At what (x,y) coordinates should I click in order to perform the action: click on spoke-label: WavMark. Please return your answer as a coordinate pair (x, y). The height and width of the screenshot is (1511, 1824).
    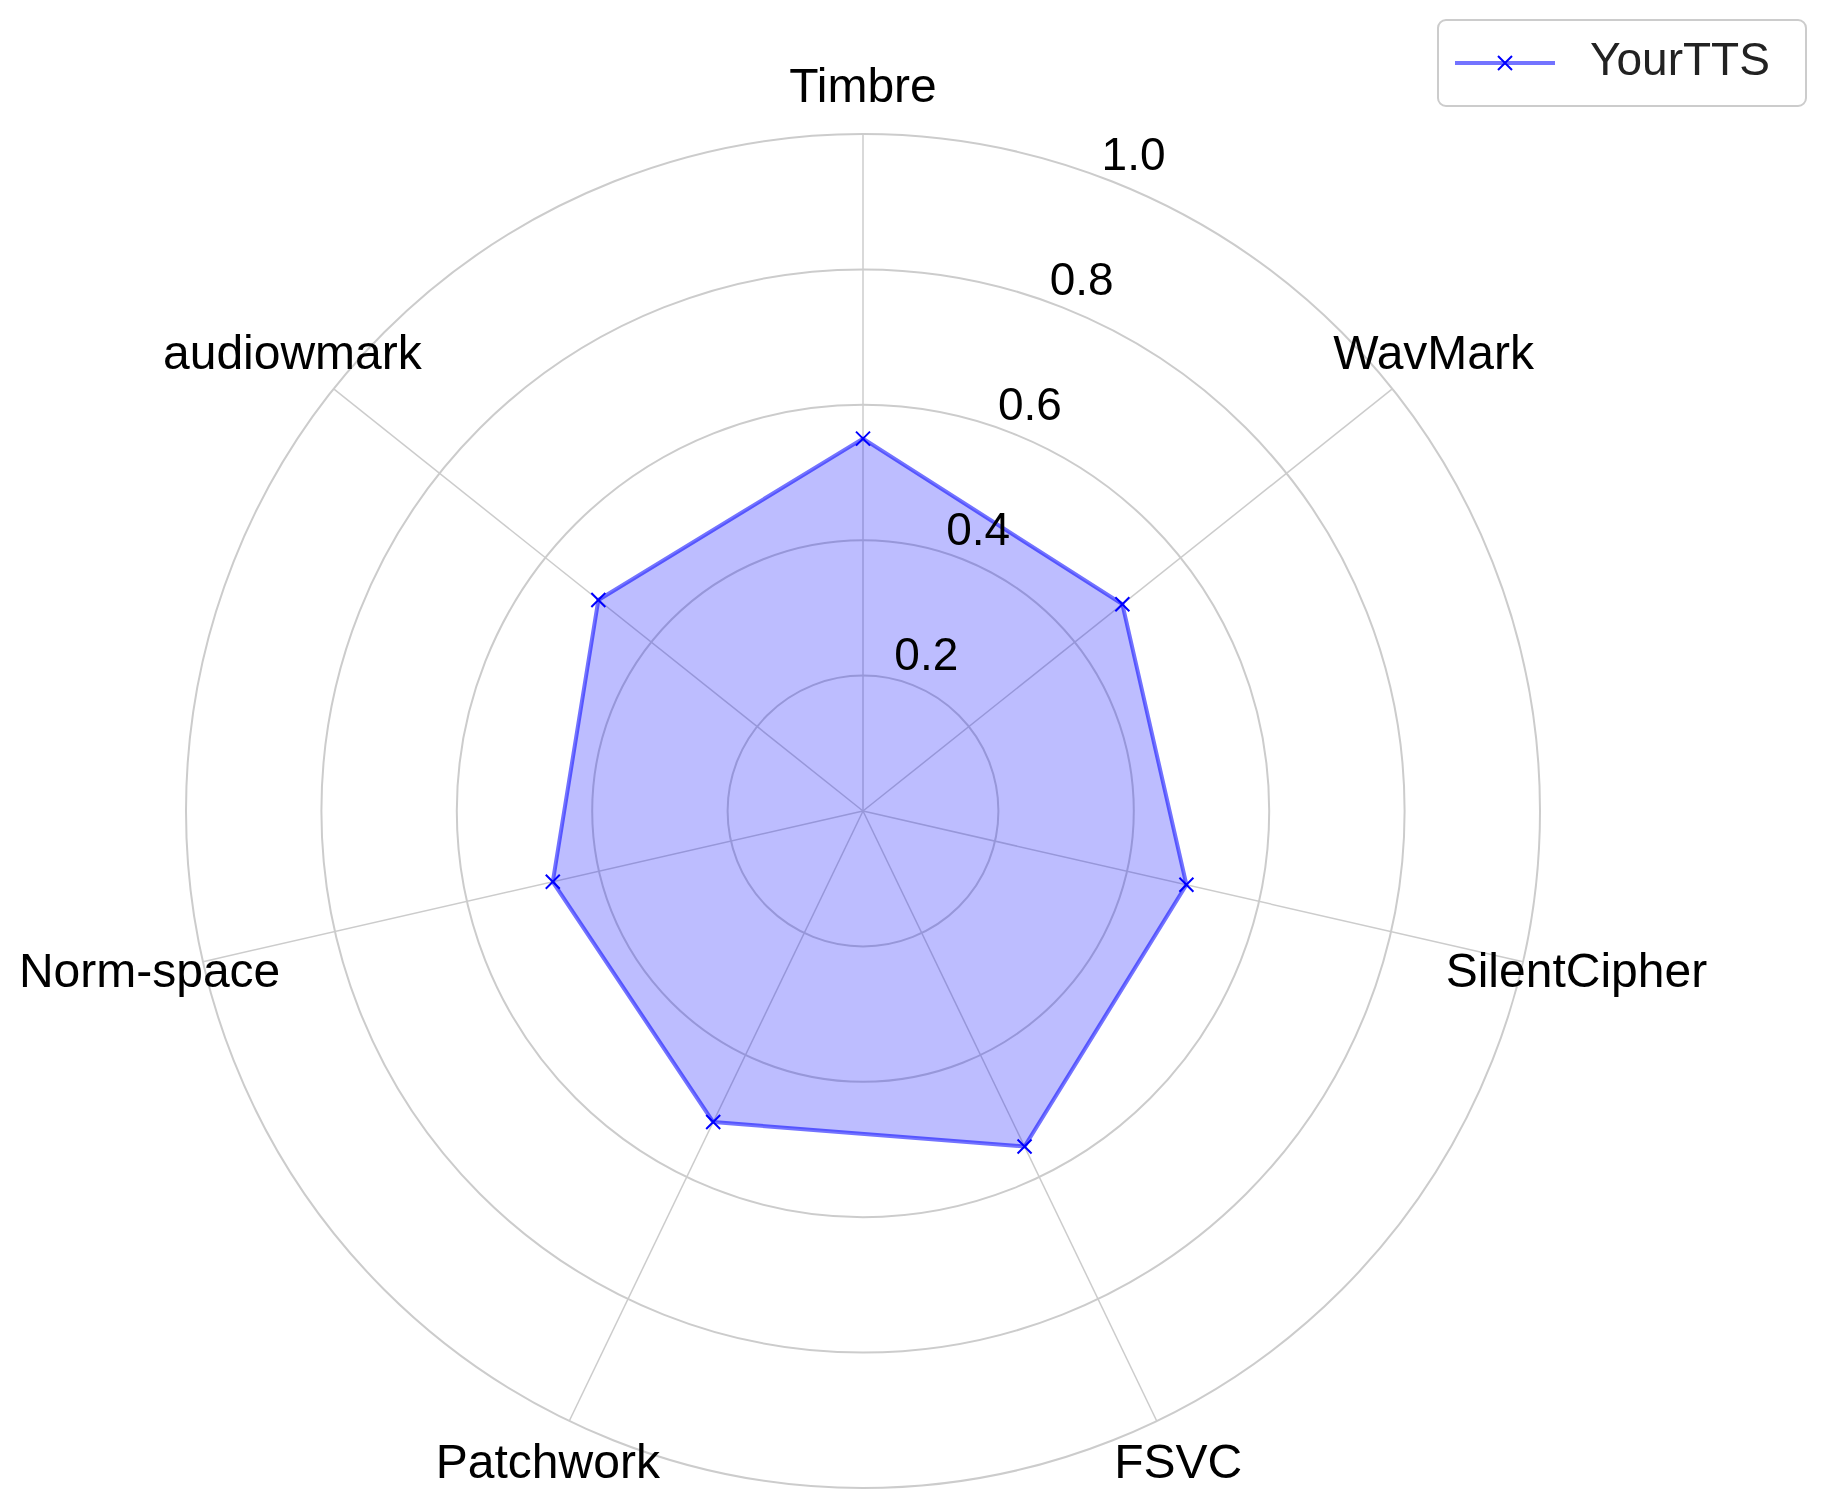
    Looking at the image, I should click on (1434, 352).